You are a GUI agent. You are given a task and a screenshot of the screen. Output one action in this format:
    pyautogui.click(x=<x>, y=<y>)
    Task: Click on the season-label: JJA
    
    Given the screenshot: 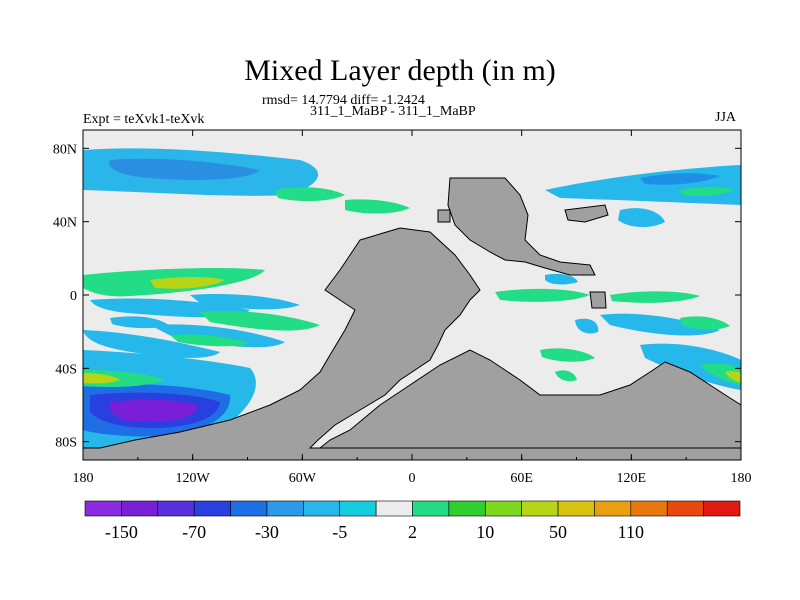 What is the action you would take?
    pyautogui.click(x=726, y=117)
    